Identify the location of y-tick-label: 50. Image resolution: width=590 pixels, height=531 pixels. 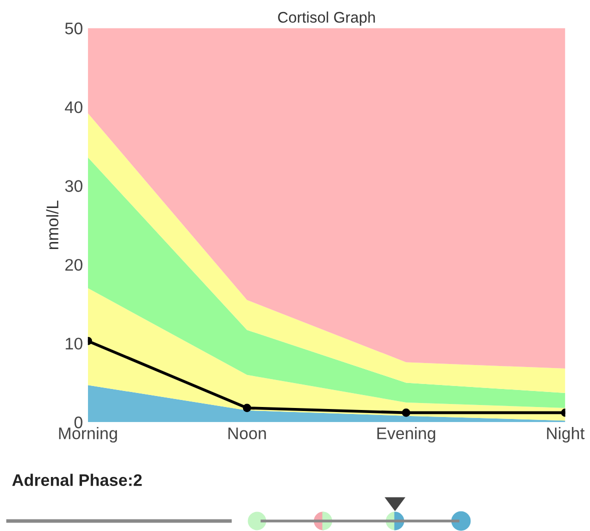
(73, 28).